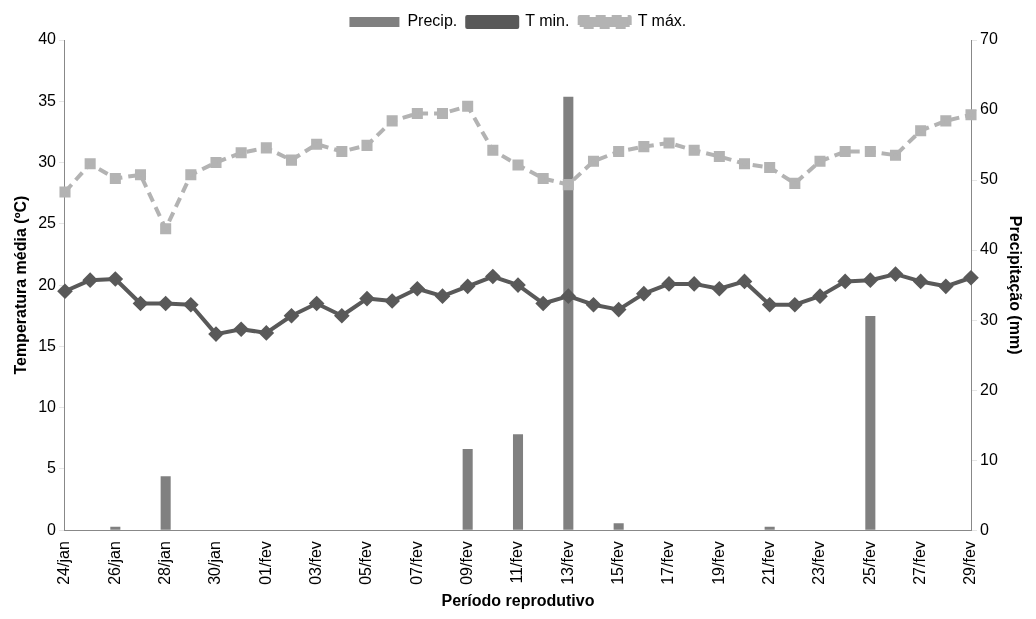 The height and width of the screenshot is (619, 1036). What do you see at coordinates (989, 179) in the screenshot?
I see `y2-tick-label: 50` at bounding box center [989, 179].